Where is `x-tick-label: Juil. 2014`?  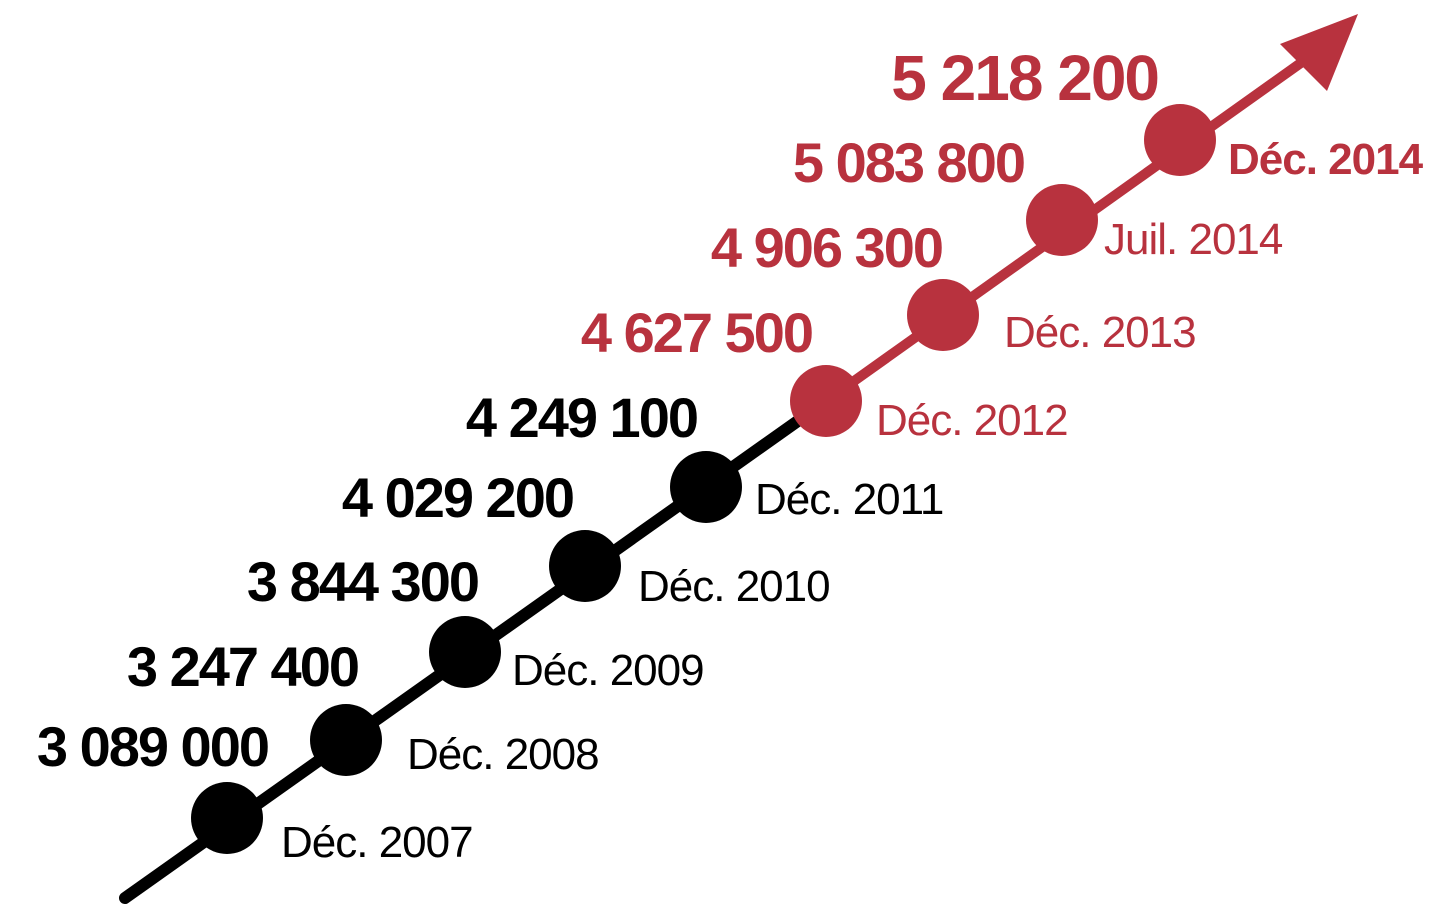
x-tick-label: Juil. 2014 is located at coordinates (1193, 239).